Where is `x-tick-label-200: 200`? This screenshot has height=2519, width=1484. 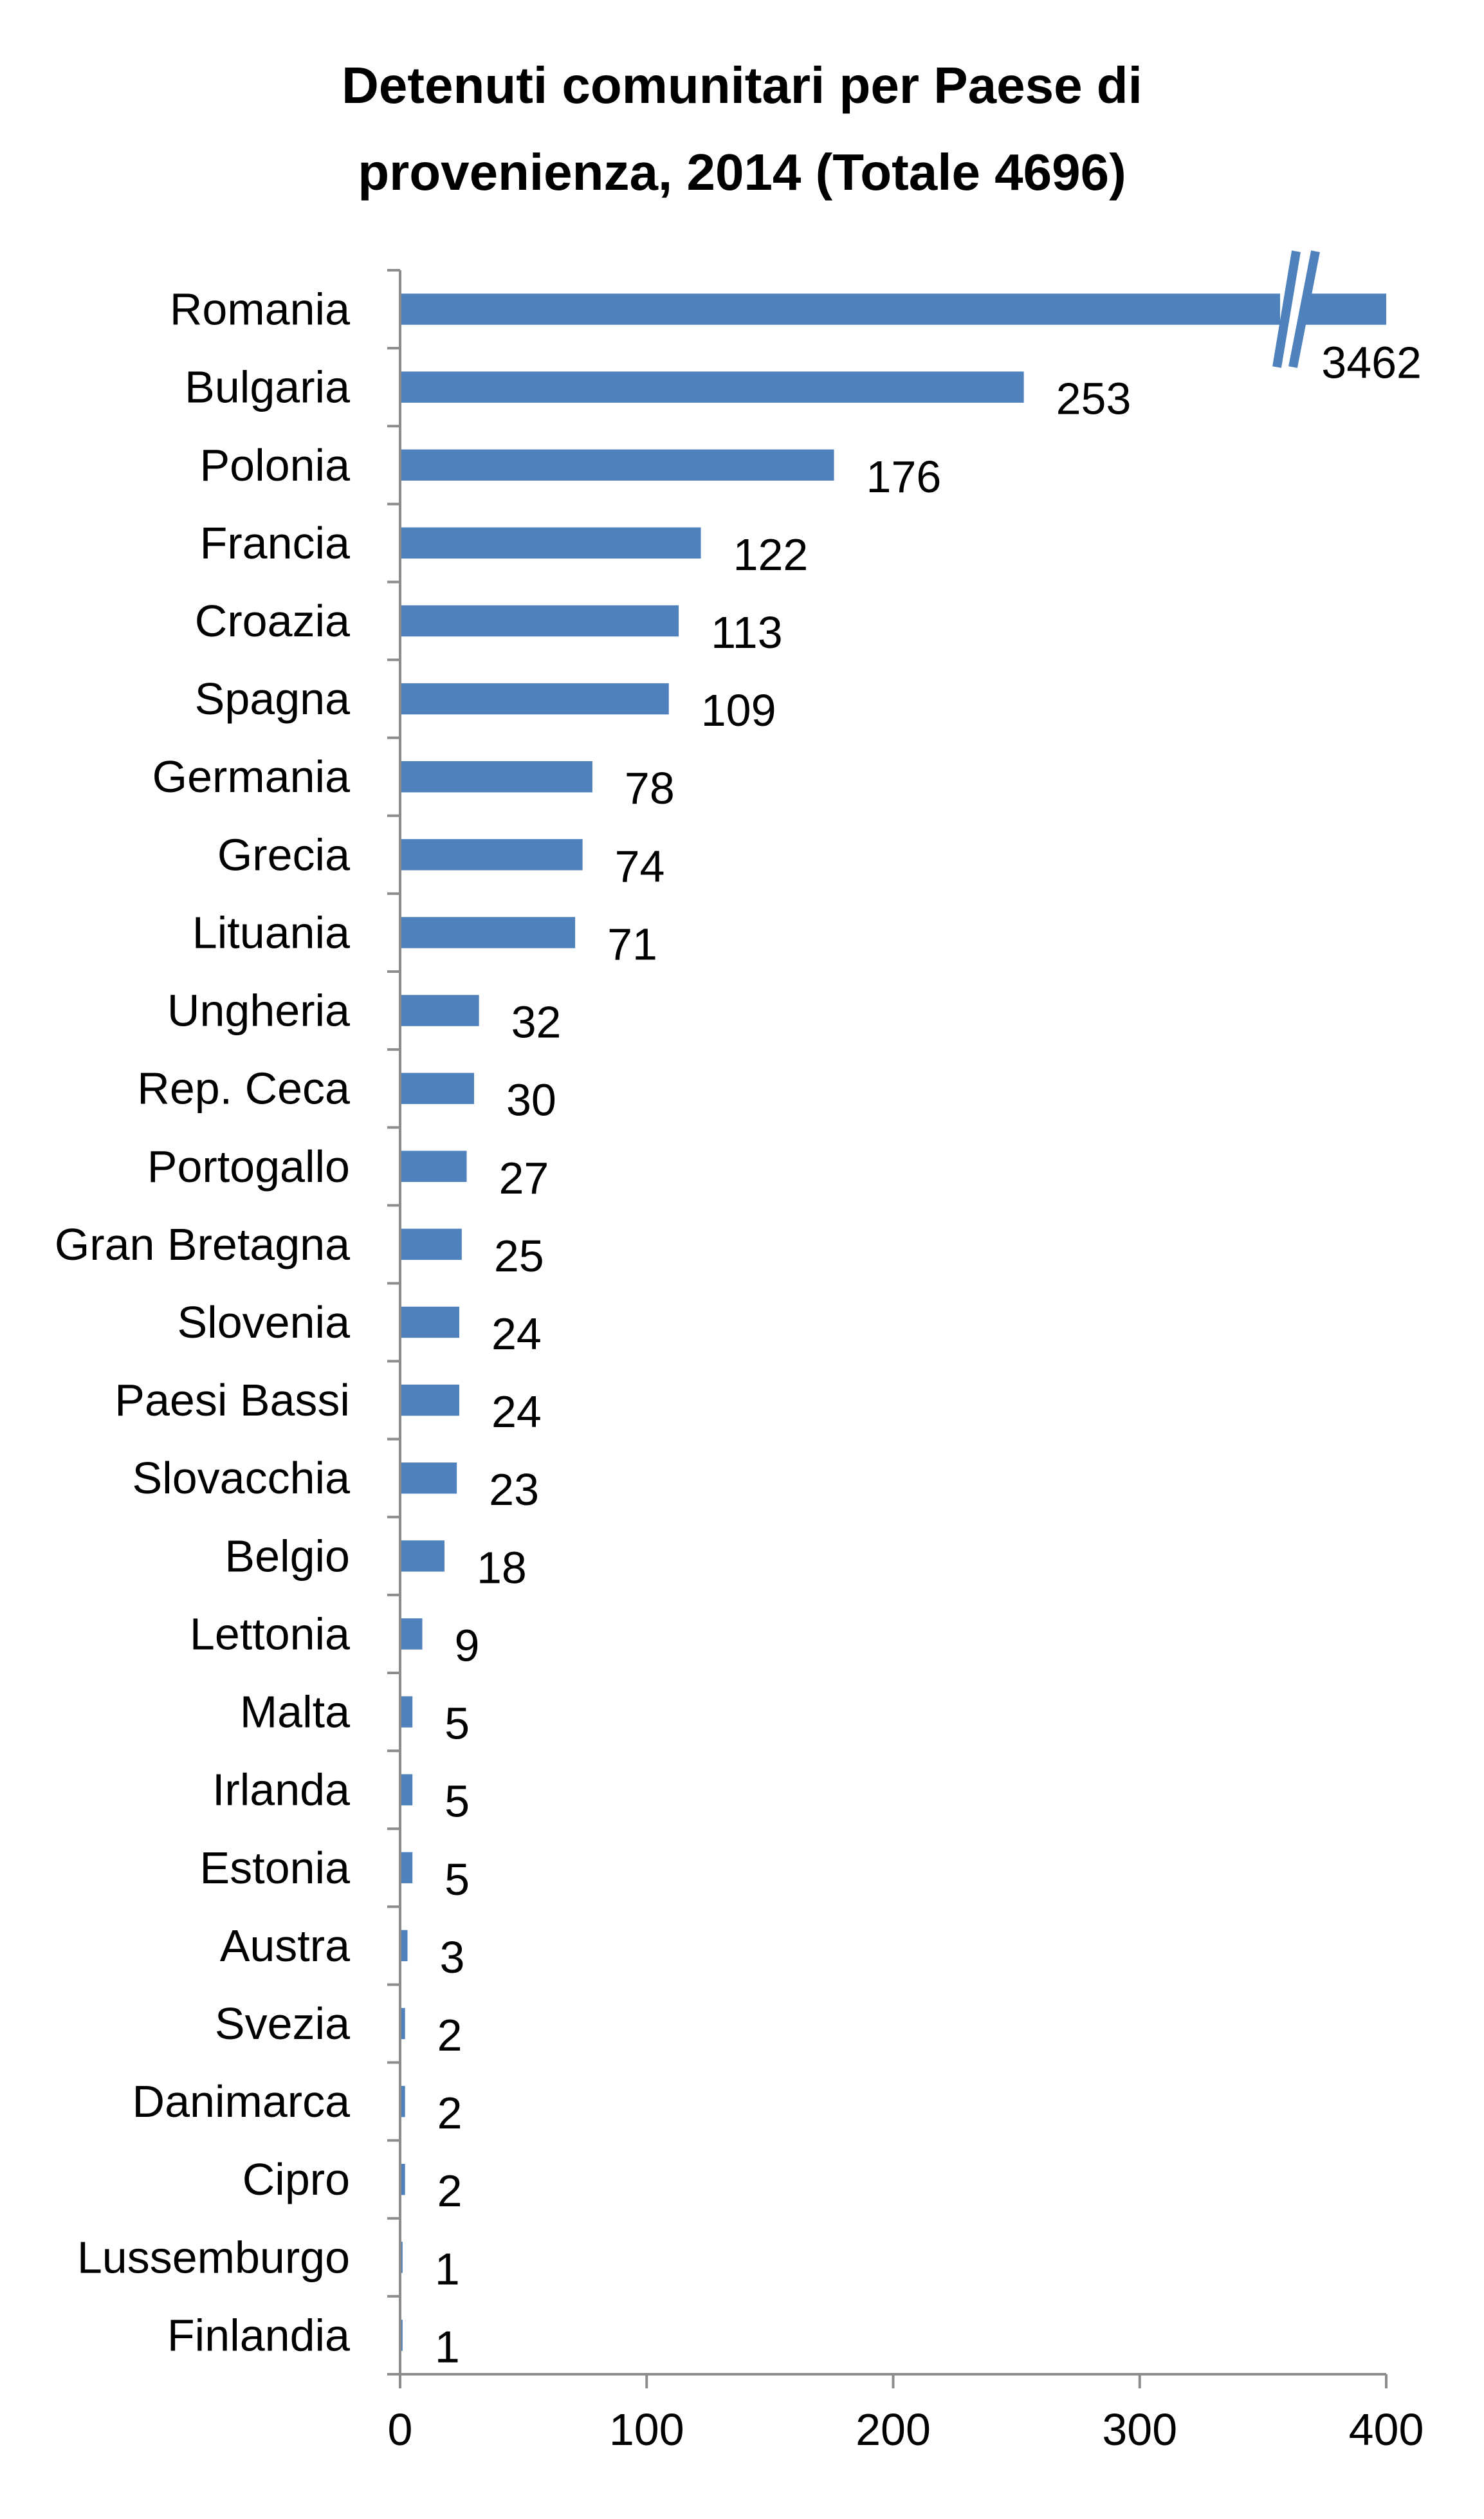 x-tick-label-200: 200 is located at coordinates (894, 2430).